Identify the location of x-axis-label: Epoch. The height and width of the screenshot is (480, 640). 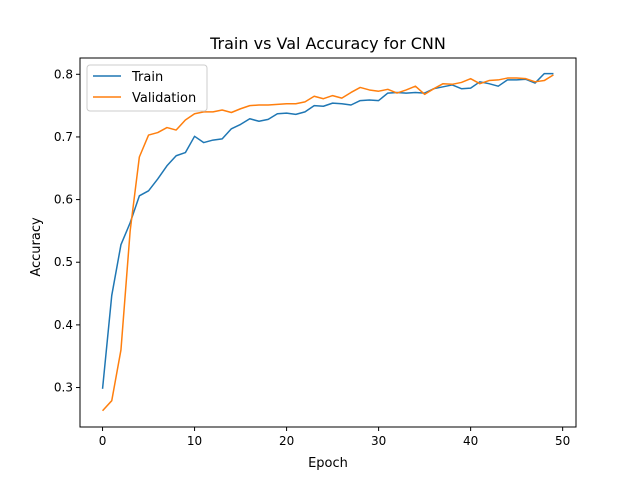
(328, 463).